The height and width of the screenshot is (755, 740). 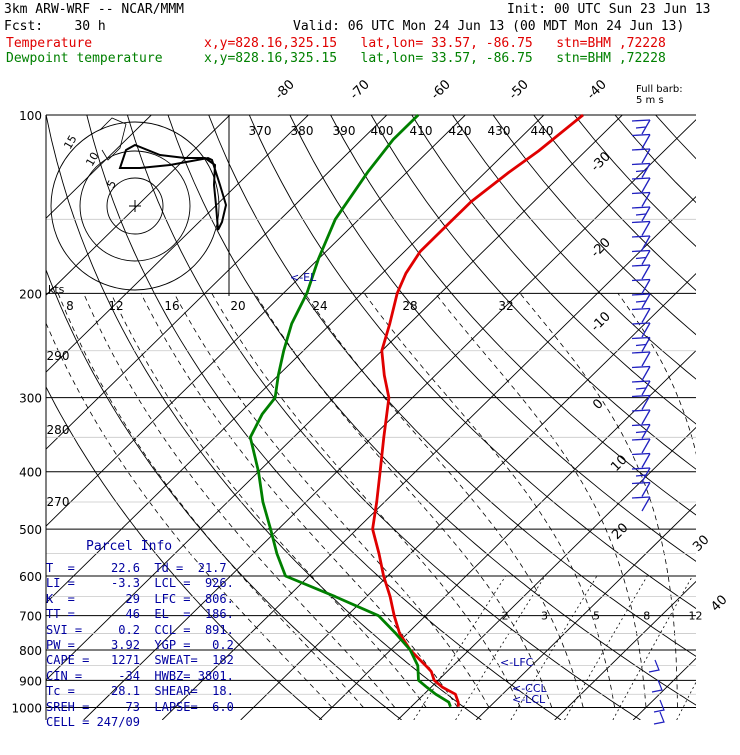 I want to click on parcel-info-row: PW = 3.92 YGP = 0.2, so click(x=139, y=645).